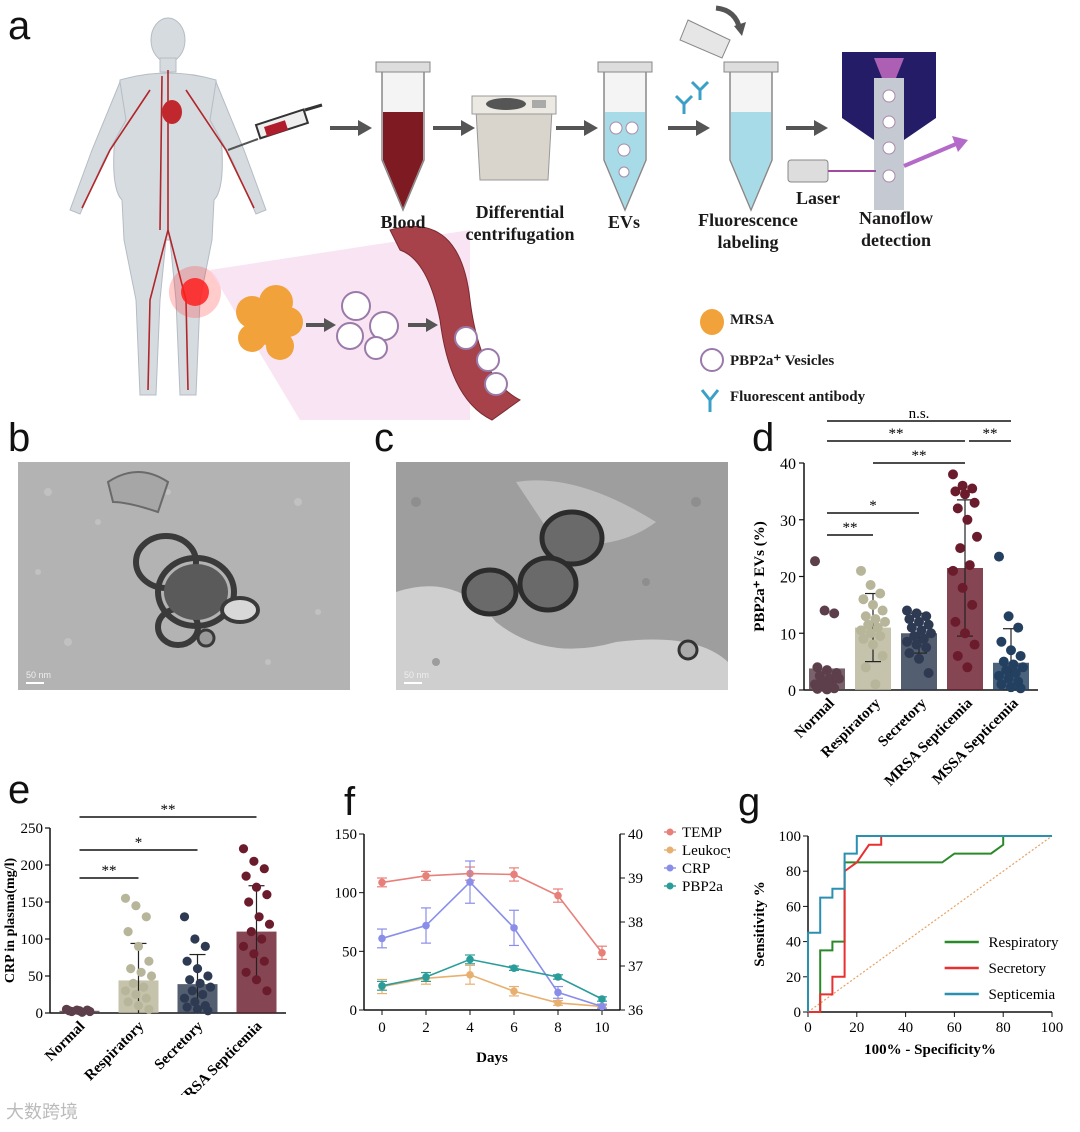  Describe the element at coordinates (492, 979) in the screenshot. I see `series-line-pbp2a` at that location.